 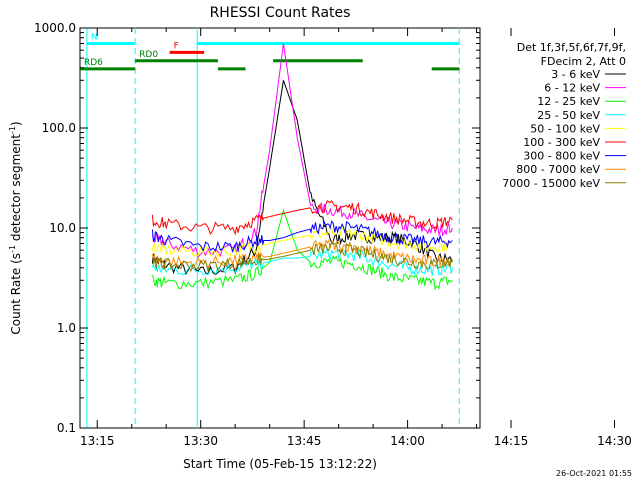 I want to click on timestamp: 26-Oct-2021 01:55, so click(x=594, y=473).